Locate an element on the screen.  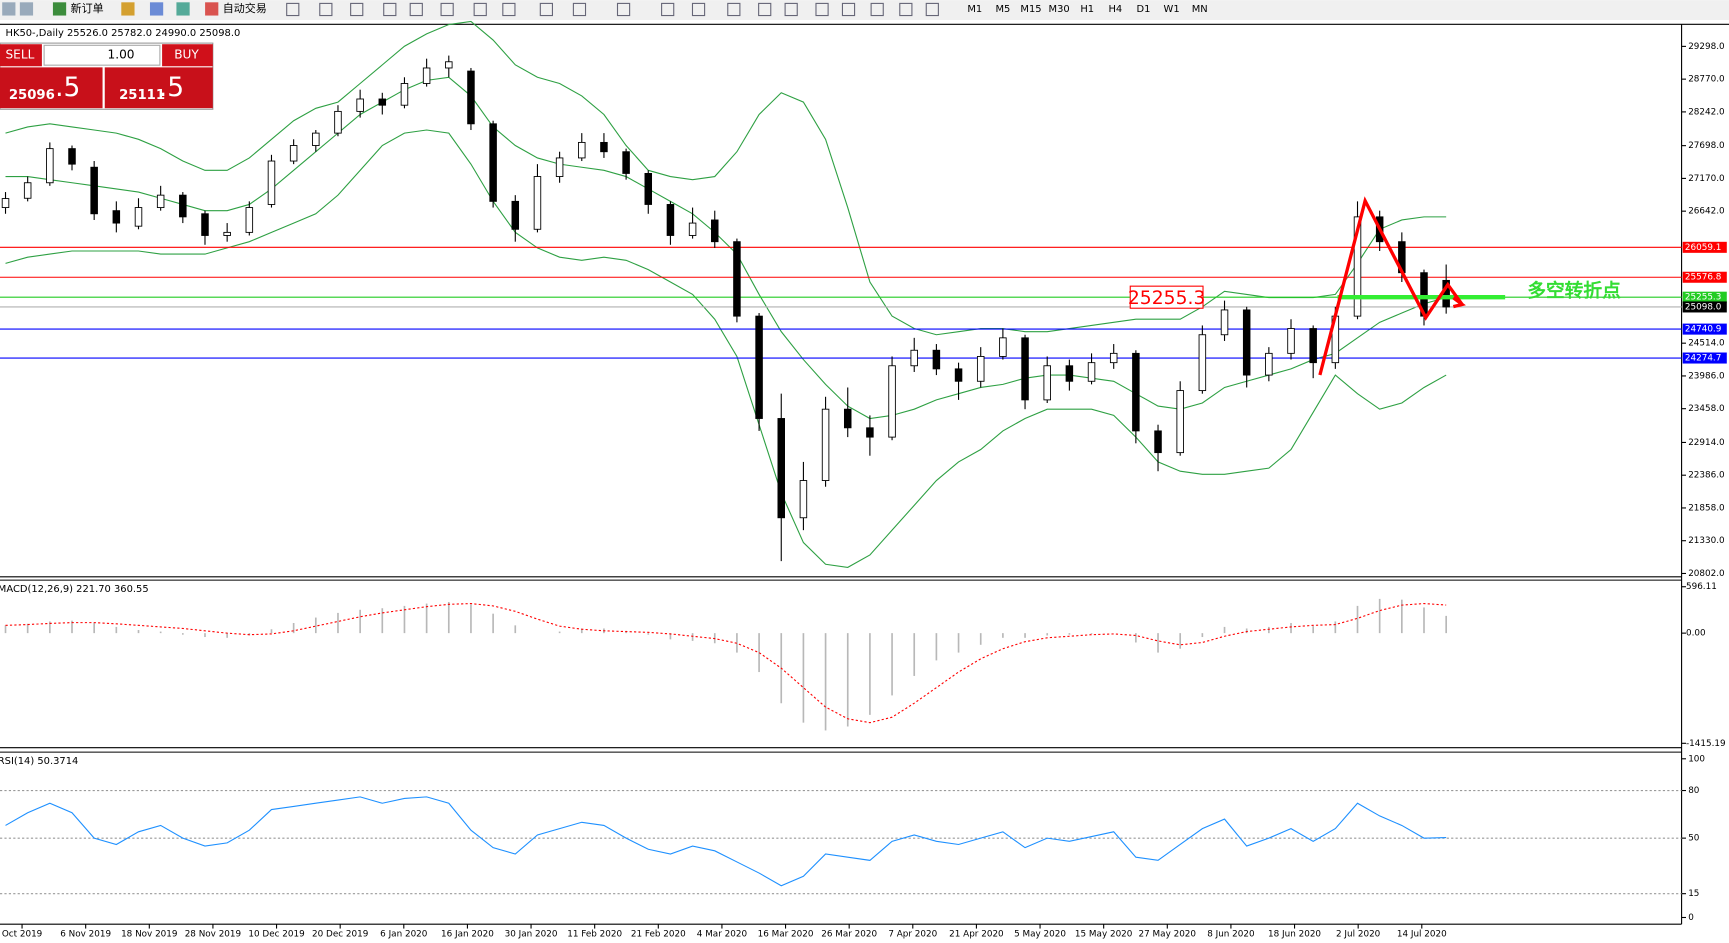
y-tick-label: 23458.0 is located at coordinates (1706, 409).